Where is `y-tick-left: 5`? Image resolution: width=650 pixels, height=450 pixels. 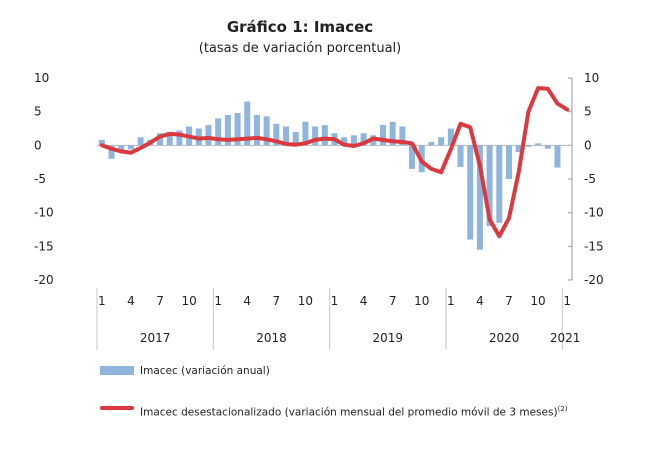
y-tick-left: 5 is located at coordinates (38, 112).